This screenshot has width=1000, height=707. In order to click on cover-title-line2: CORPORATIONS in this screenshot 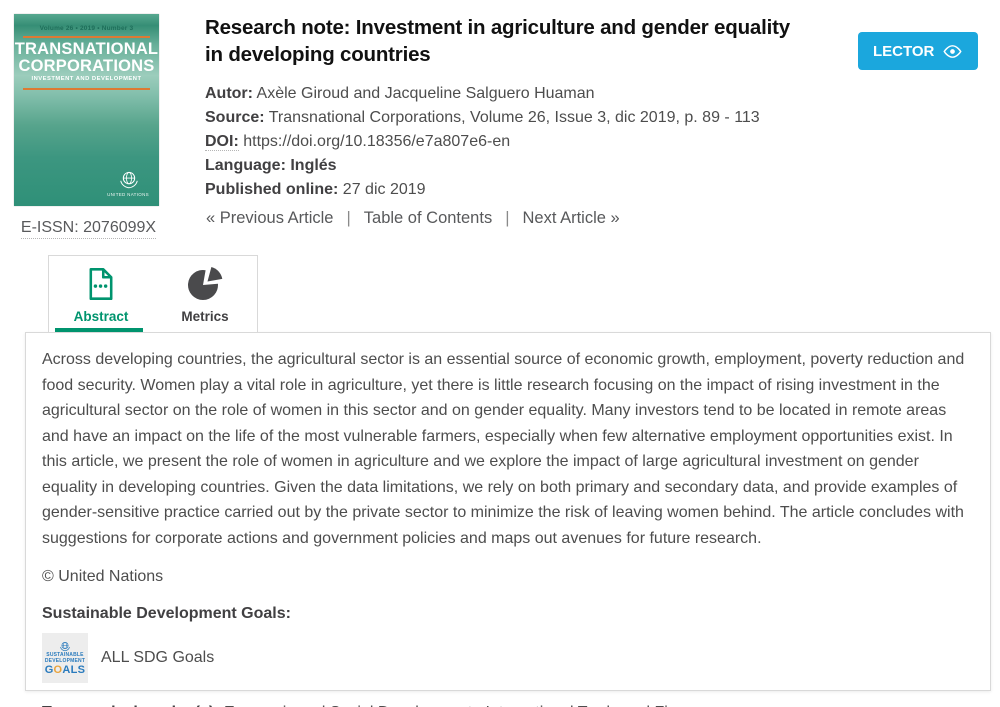, I will do `click(86, 66)`.